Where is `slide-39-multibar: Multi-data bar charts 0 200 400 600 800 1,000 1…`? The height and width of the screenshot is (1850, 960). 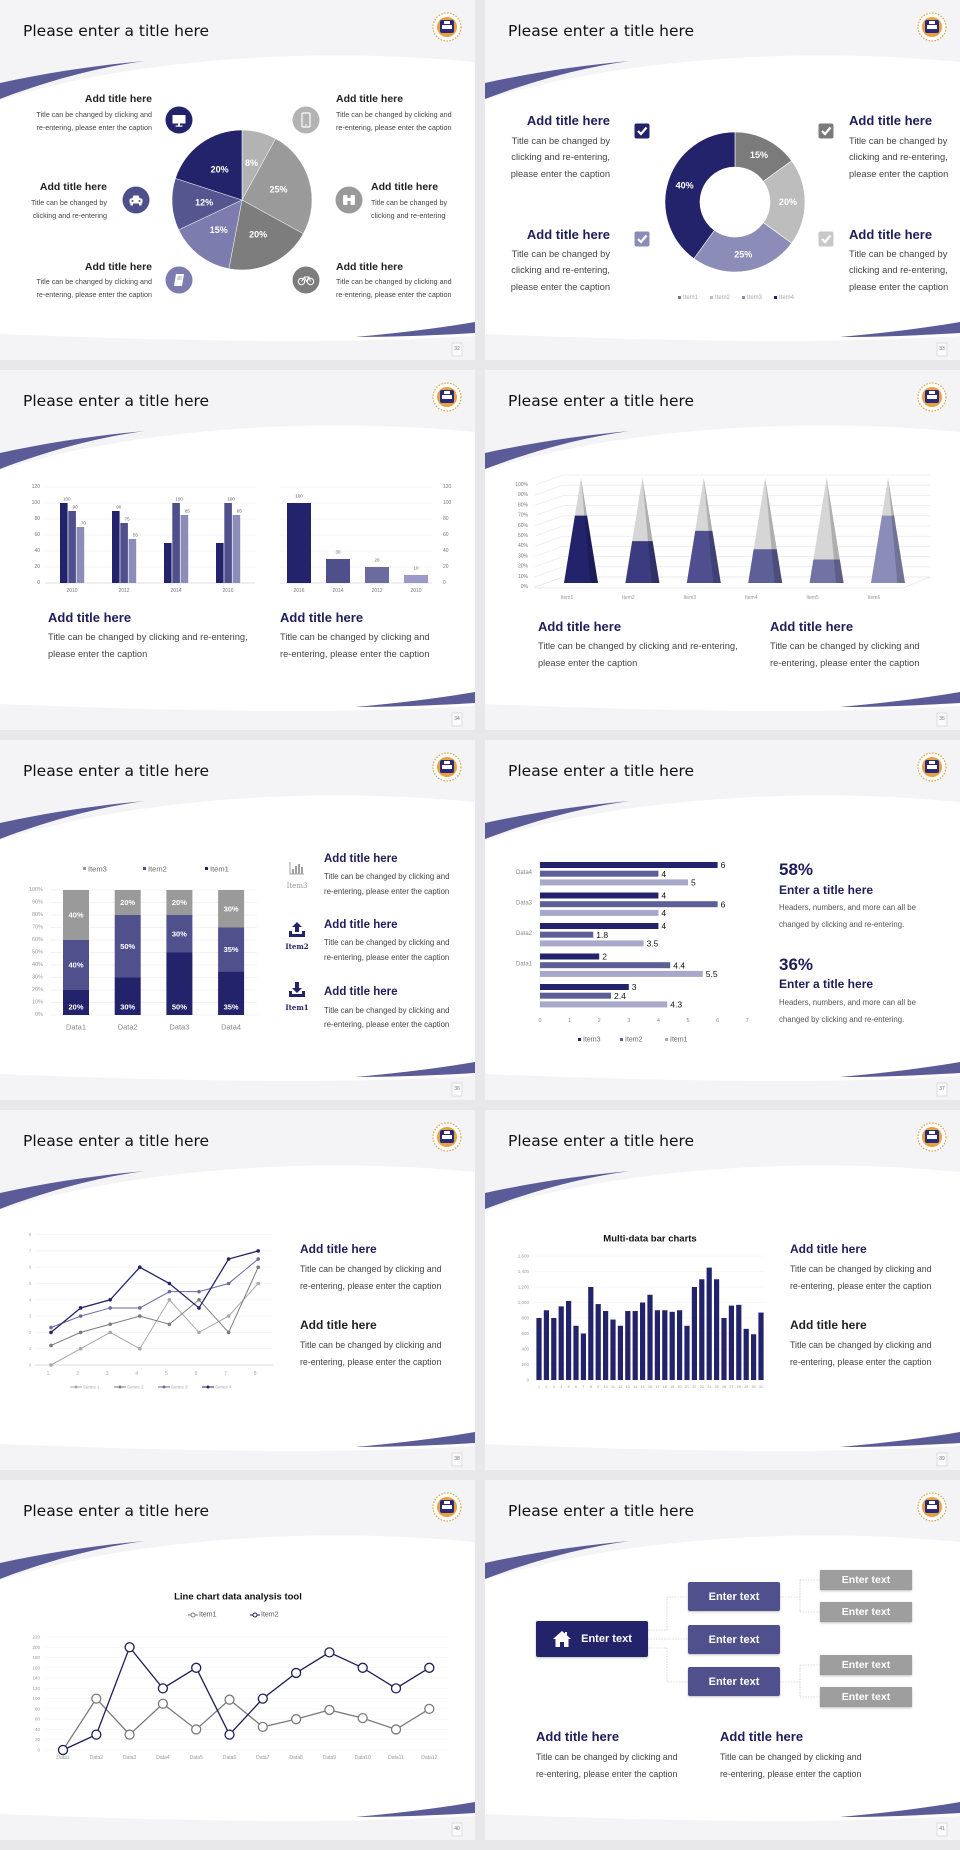
slide-39-multibar: Multi-data bar charts 0 200 400 600 800 1,000 1… is located at coordinates (722, 1290).